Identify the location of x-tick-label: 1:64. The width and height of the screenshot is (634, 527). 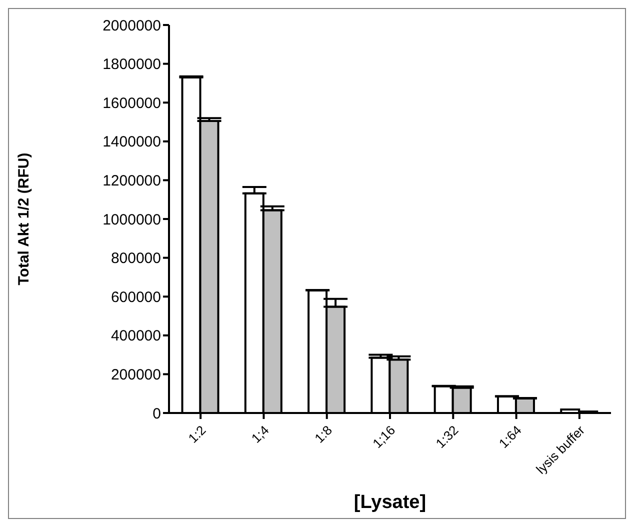
(510, 437).